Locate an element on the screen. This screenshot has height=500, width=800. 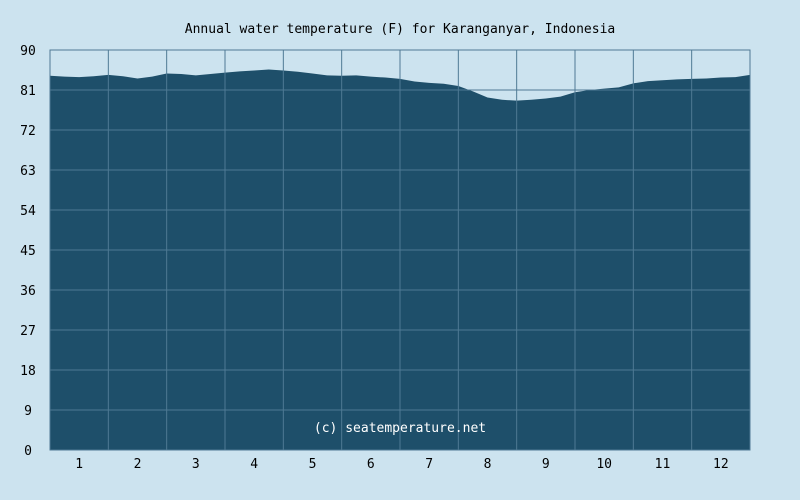
x-tick-label: 6 is located at coordinates (371, 464).